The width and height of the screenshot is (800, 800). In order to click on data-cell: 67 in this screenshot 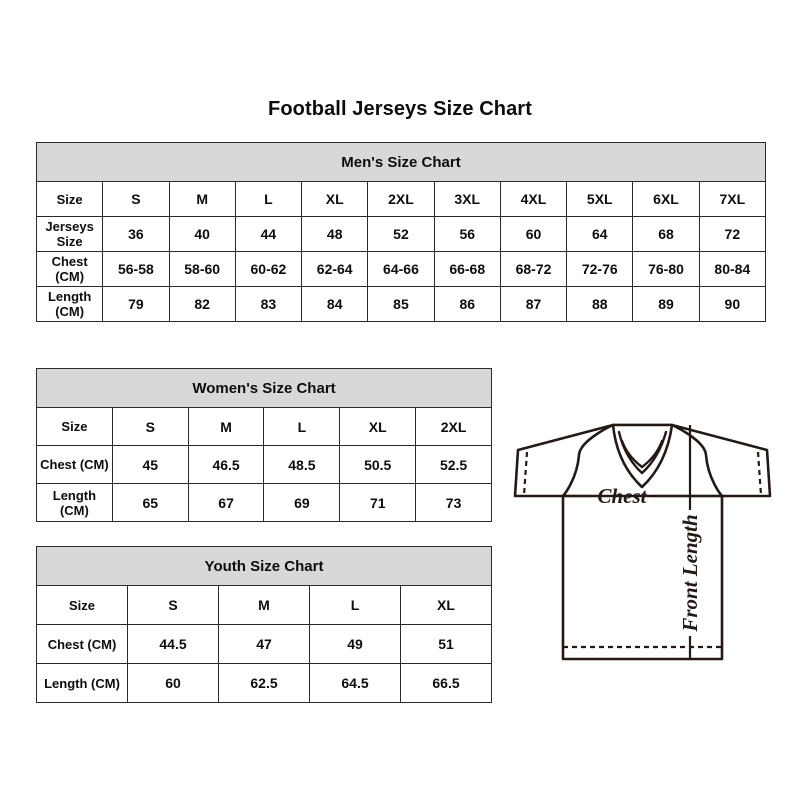, I will do `click(226, 502)`.